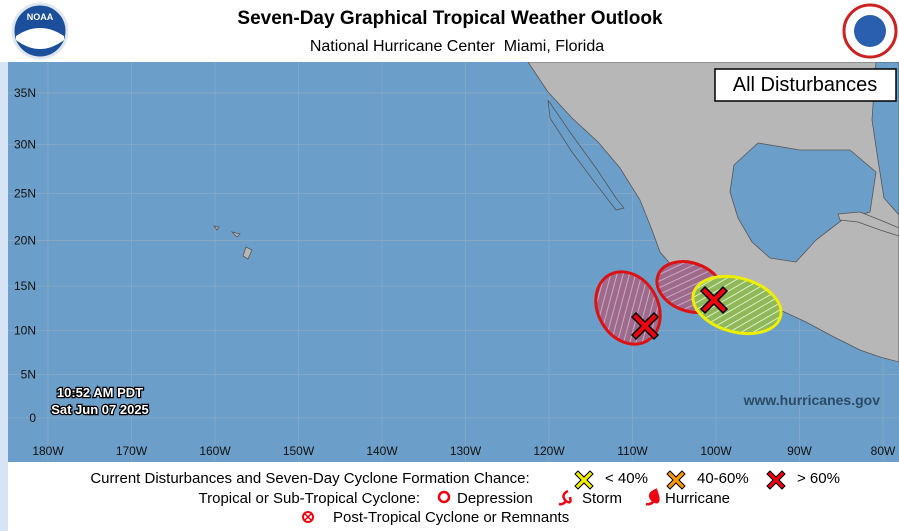 The height and width of the screenshot is (531, 899). Describe the element at coordinates (25, 286) in the screenshot. I see `lat-tick-label: 15N` at that location.